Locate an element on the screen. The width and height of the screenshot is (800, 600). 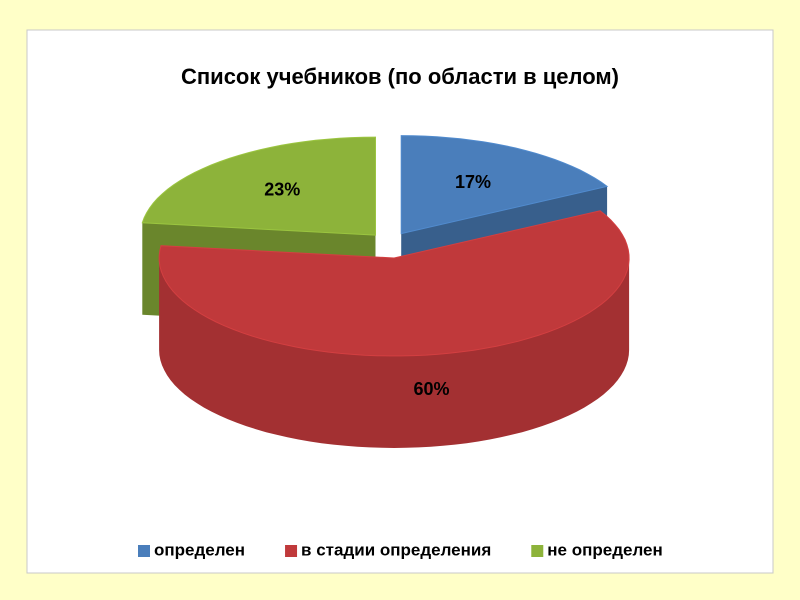
data-label: 60% is located at coordinates (432, 389).